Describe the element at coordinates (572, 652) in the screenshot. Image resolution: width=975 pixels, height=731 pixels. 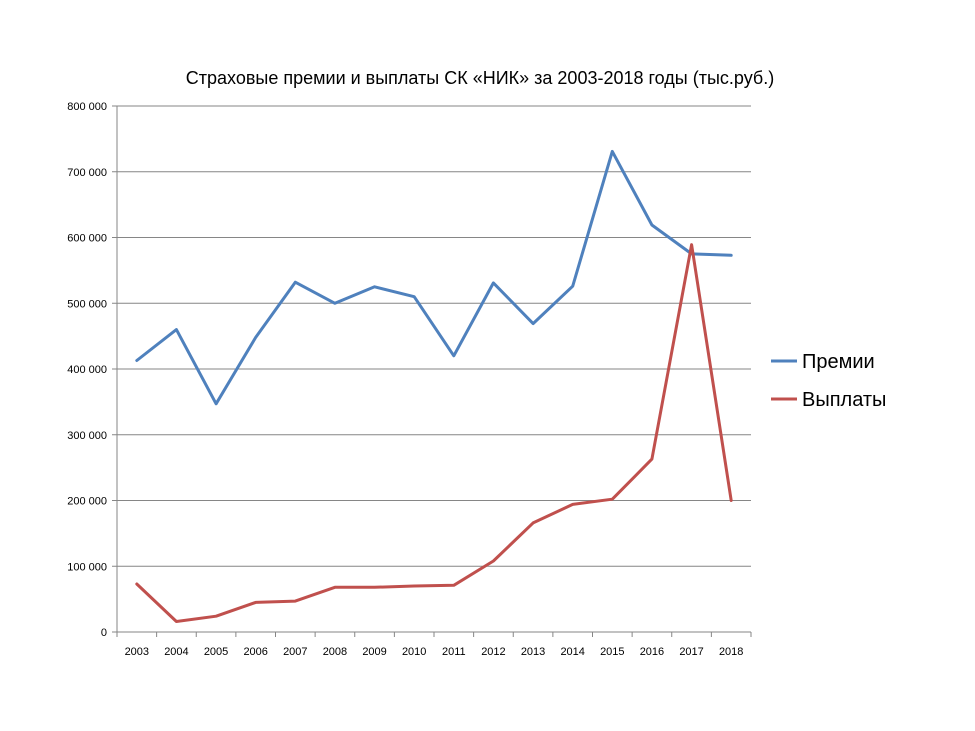
I see `x-tick-label: 2014` at that location.